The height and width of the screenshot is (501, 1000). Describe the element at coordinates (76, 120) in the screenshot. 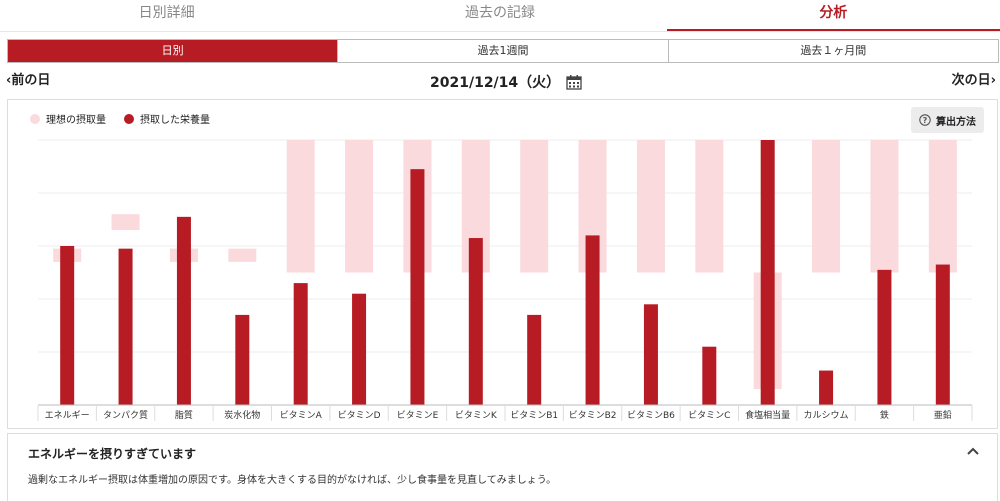

I see `legend-ideal-label: 理想の摂取量` at that location.